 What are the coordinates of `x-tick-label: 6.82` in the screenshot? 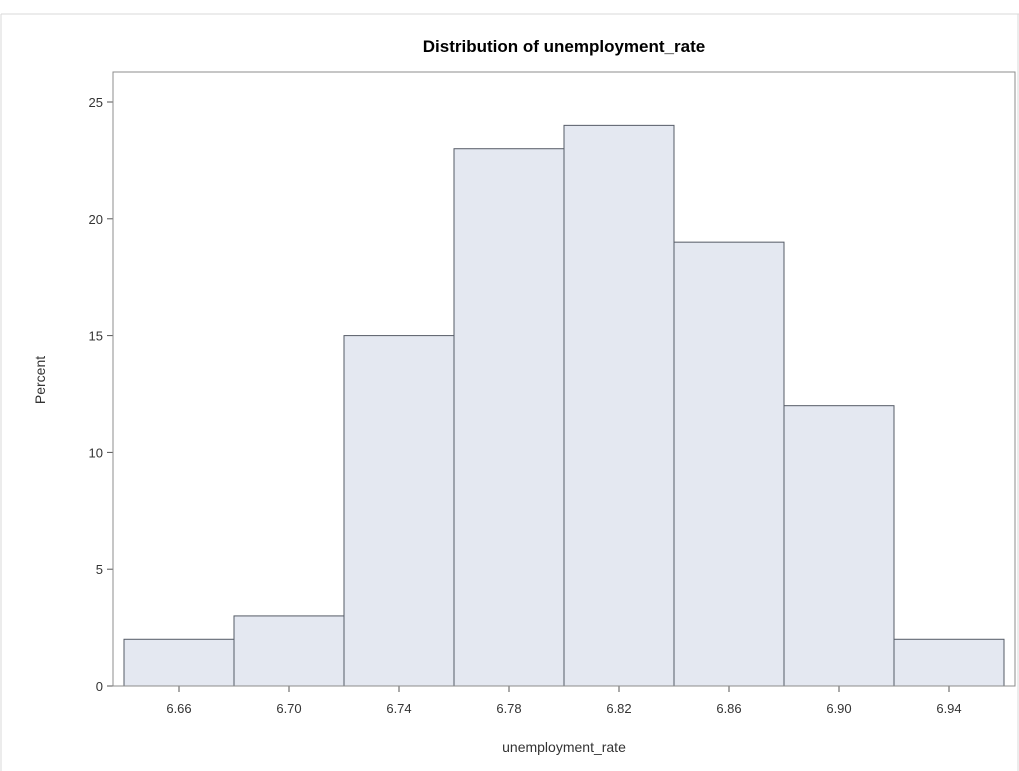 It's located at (618, 708).